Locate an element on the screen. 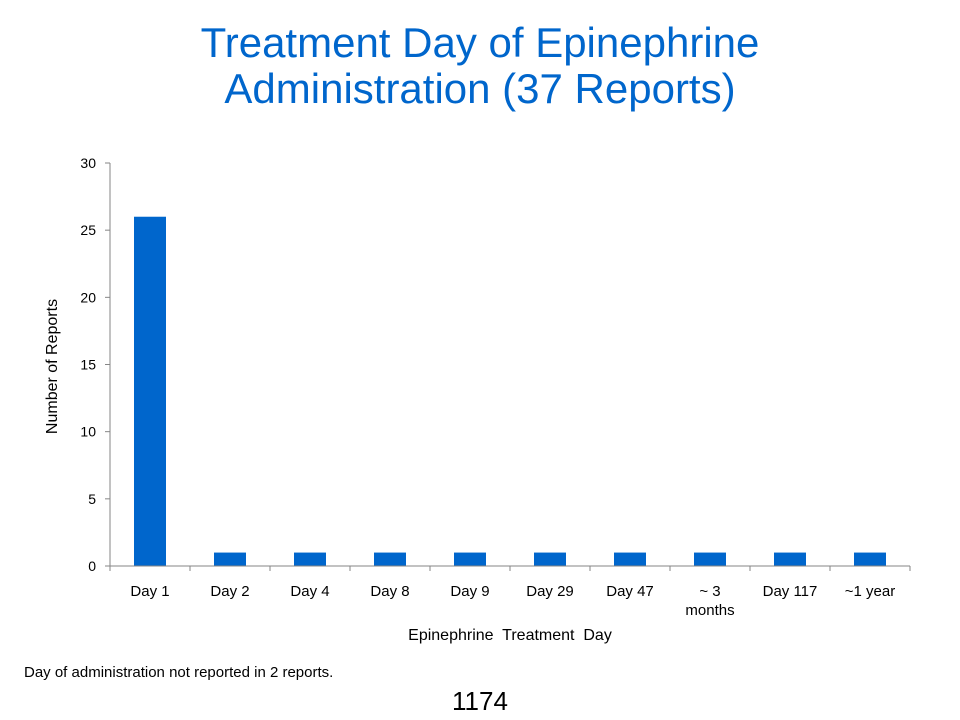 This screenshot has height=720, width=960. x-tick-label: Day 29 is located at coordinates (550, 591).